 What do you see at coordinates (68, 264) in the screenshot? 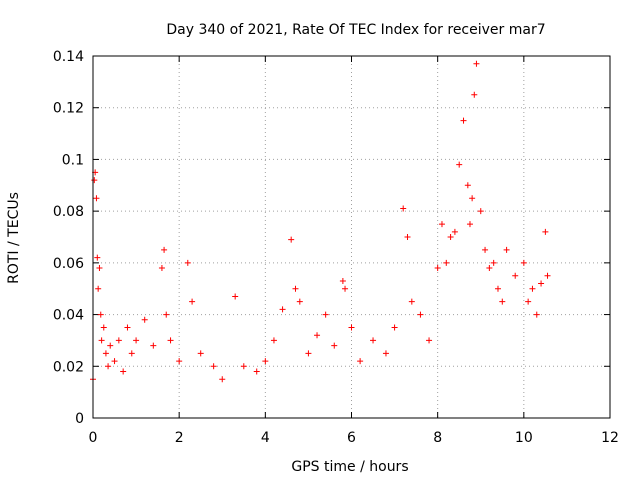
I see `y-tick-label: 0.06` at bounding box center [68, 264].